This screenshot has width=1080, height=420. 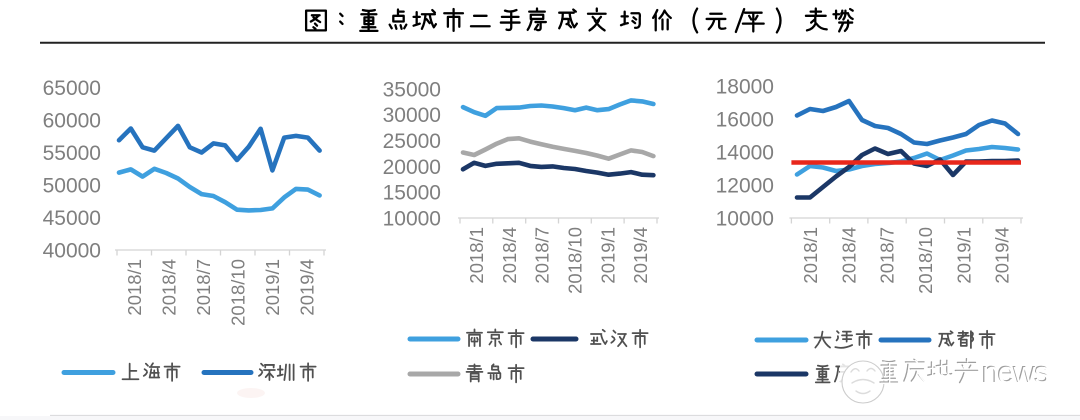 I want to click on svg-text: 35000, so click(x=412, y=89).